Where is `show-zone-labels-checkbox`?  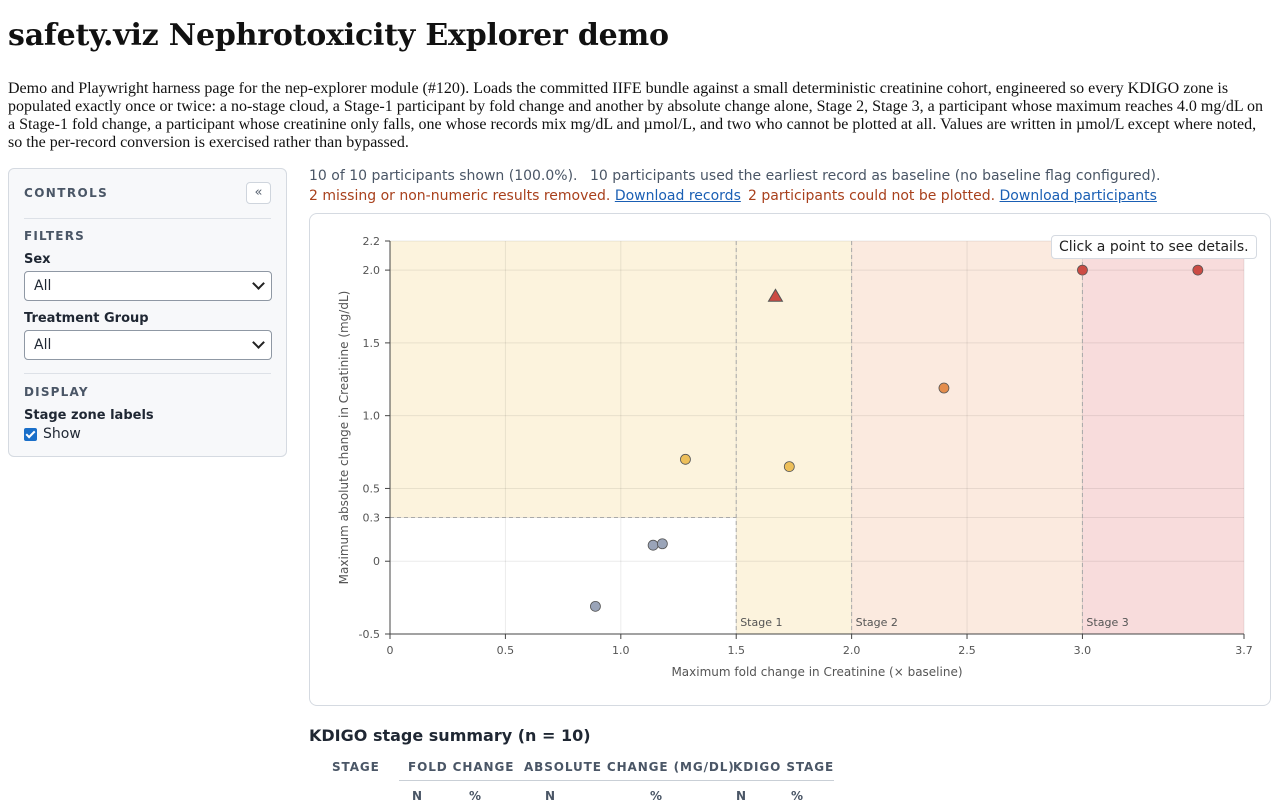
show-zone-labels-checkbox is located at coordinates (30, 434).